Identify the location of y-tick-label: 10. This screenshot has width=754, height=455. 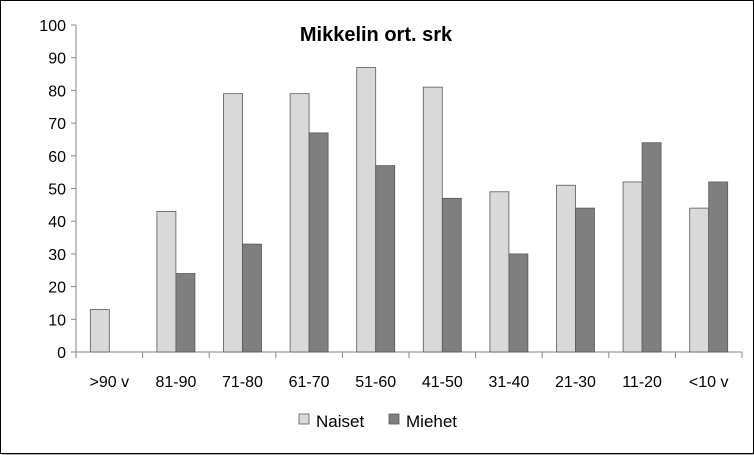
(57, 320).